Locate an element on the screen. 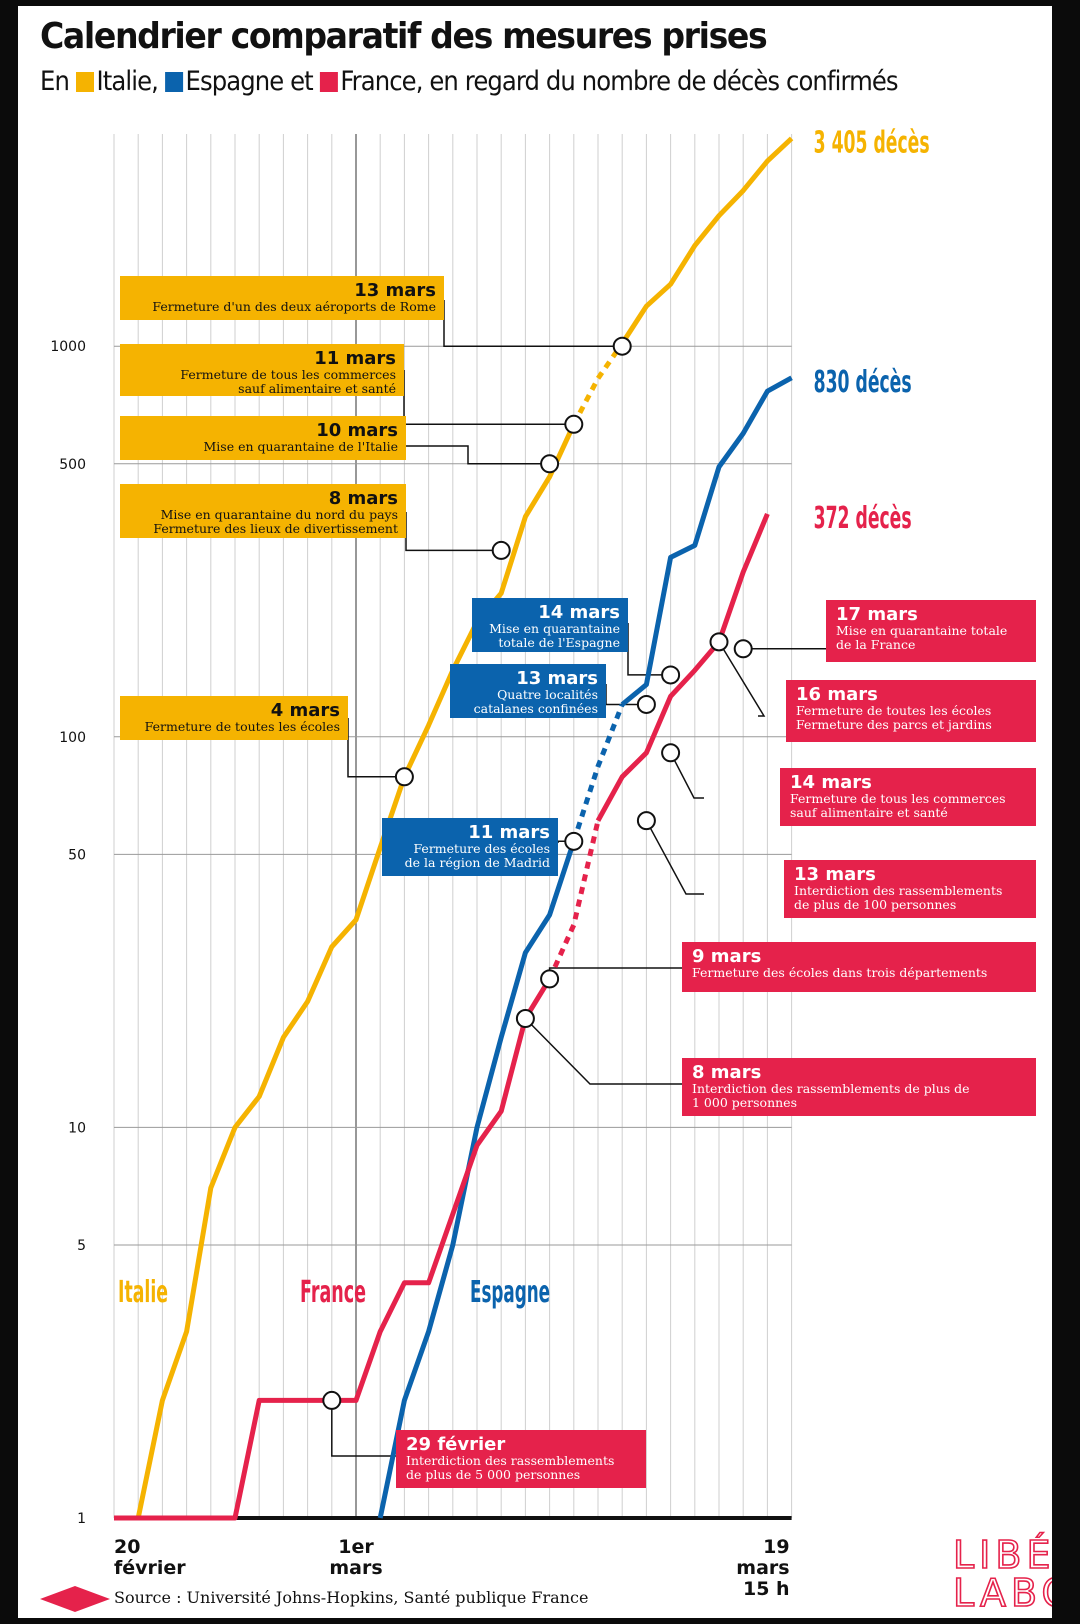 The width and height of the screenshot is (1080, 1624). annotation-text: totale de l'Espagne is located at coordinates (559, 642).